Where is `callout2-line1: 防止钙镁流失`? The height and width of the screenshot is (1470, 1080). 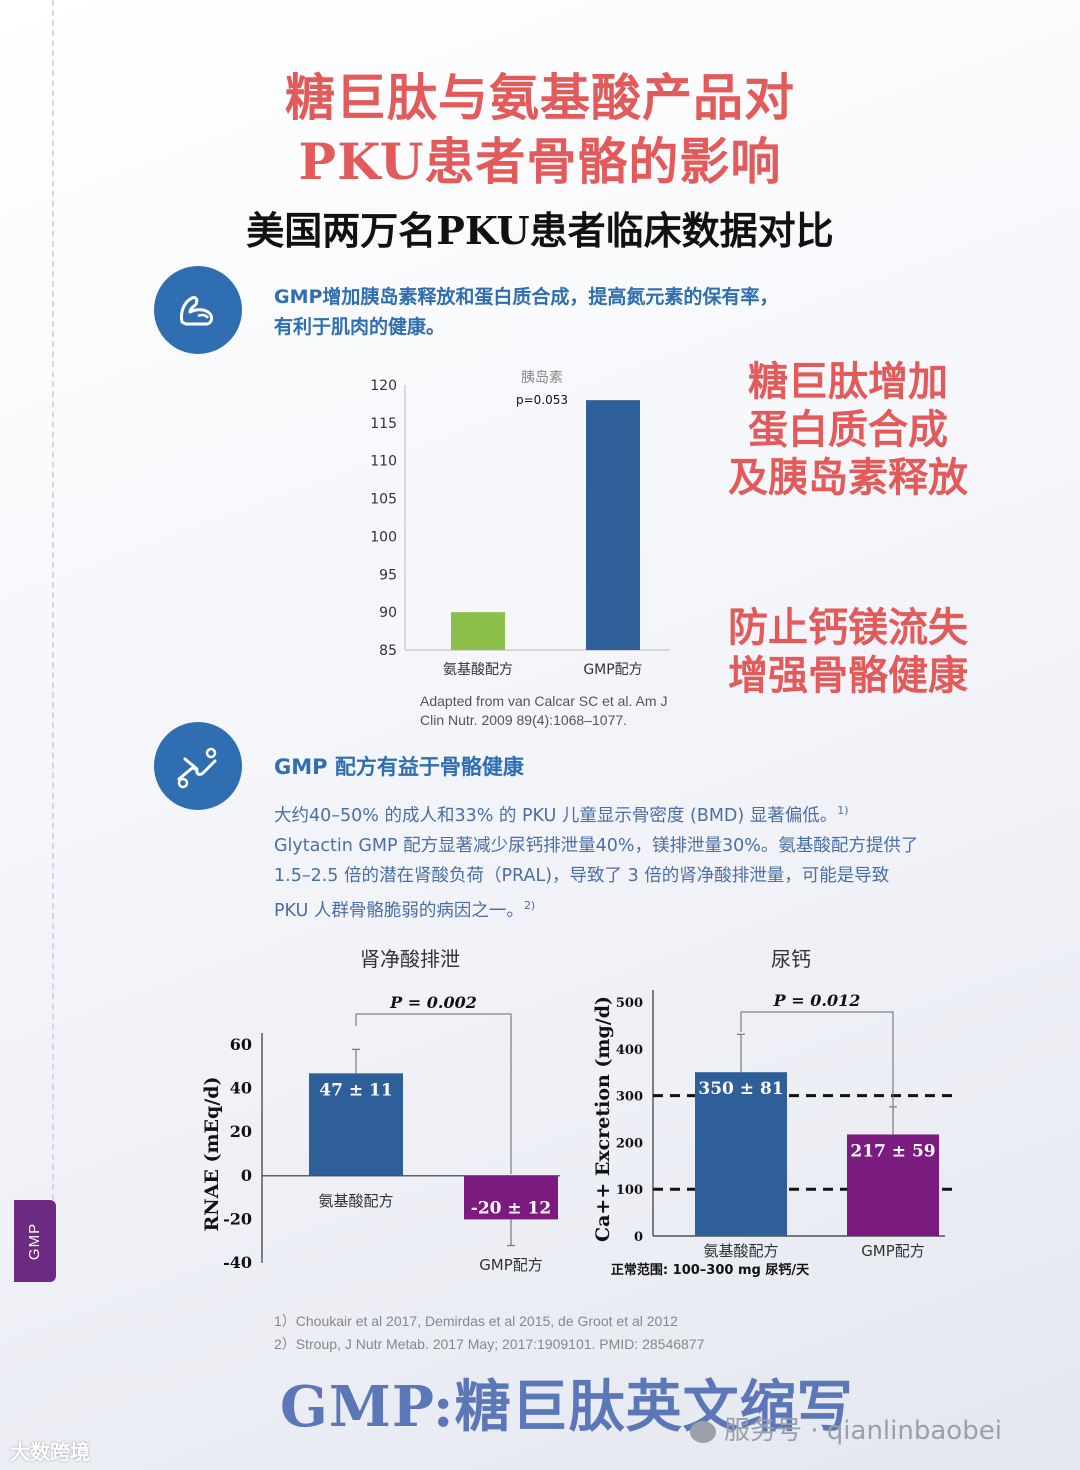 callout2-line1: 防止钙镁流失 is located at coordinates (848, 627).